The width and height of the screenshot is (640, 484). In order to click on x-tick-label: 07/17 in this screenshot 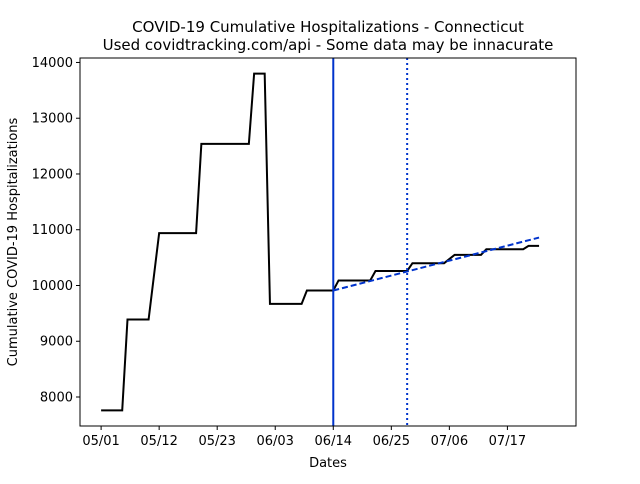, I will do `click(507, 441)`.